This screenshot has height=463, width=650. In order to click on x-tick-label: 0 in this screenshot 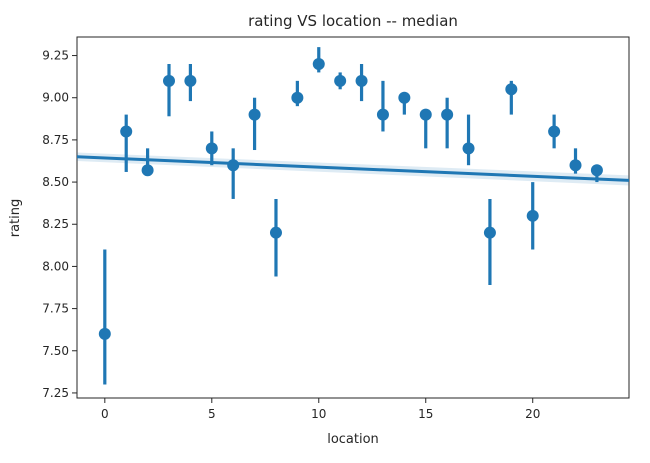, I will do `click(105, 414)`.